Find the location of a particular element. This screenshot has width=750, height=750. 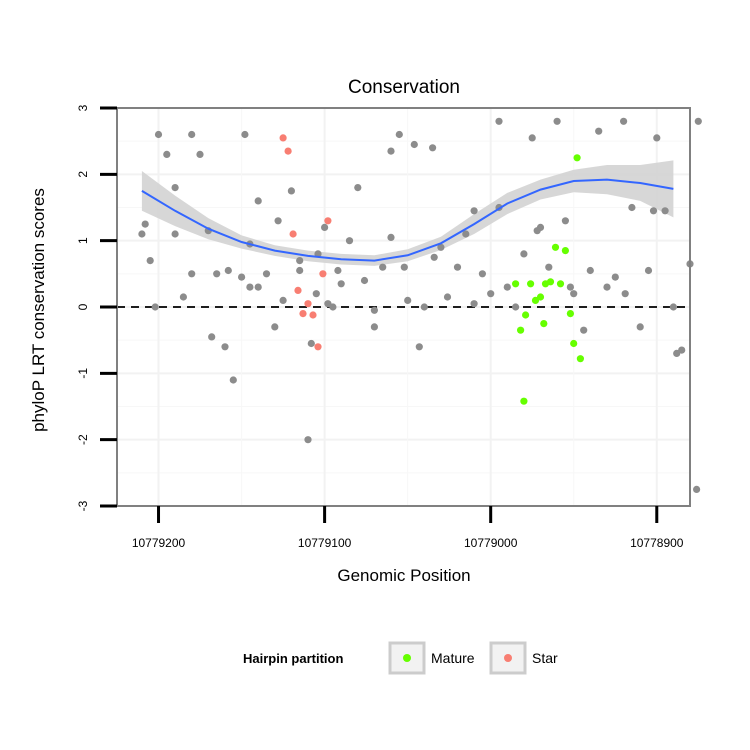

smooth-band is located at coordinates (407, 213).